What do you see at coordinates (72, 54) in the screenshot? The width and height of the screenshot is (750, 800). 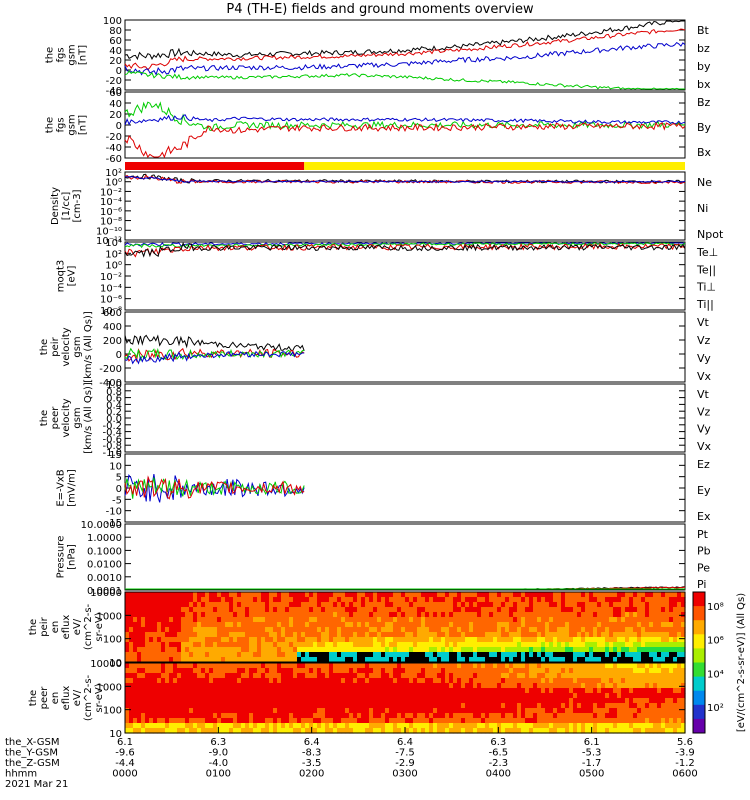 I see `y-axis-label-line: gsm` at bounding box center [72, 54].